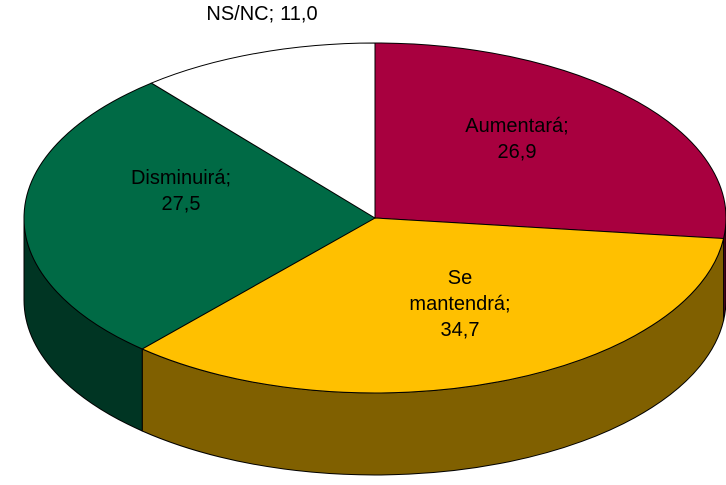  Describe the element at coordinates (240, 14) in the screenshot. I see `category-label: NS/NC;` at that location.